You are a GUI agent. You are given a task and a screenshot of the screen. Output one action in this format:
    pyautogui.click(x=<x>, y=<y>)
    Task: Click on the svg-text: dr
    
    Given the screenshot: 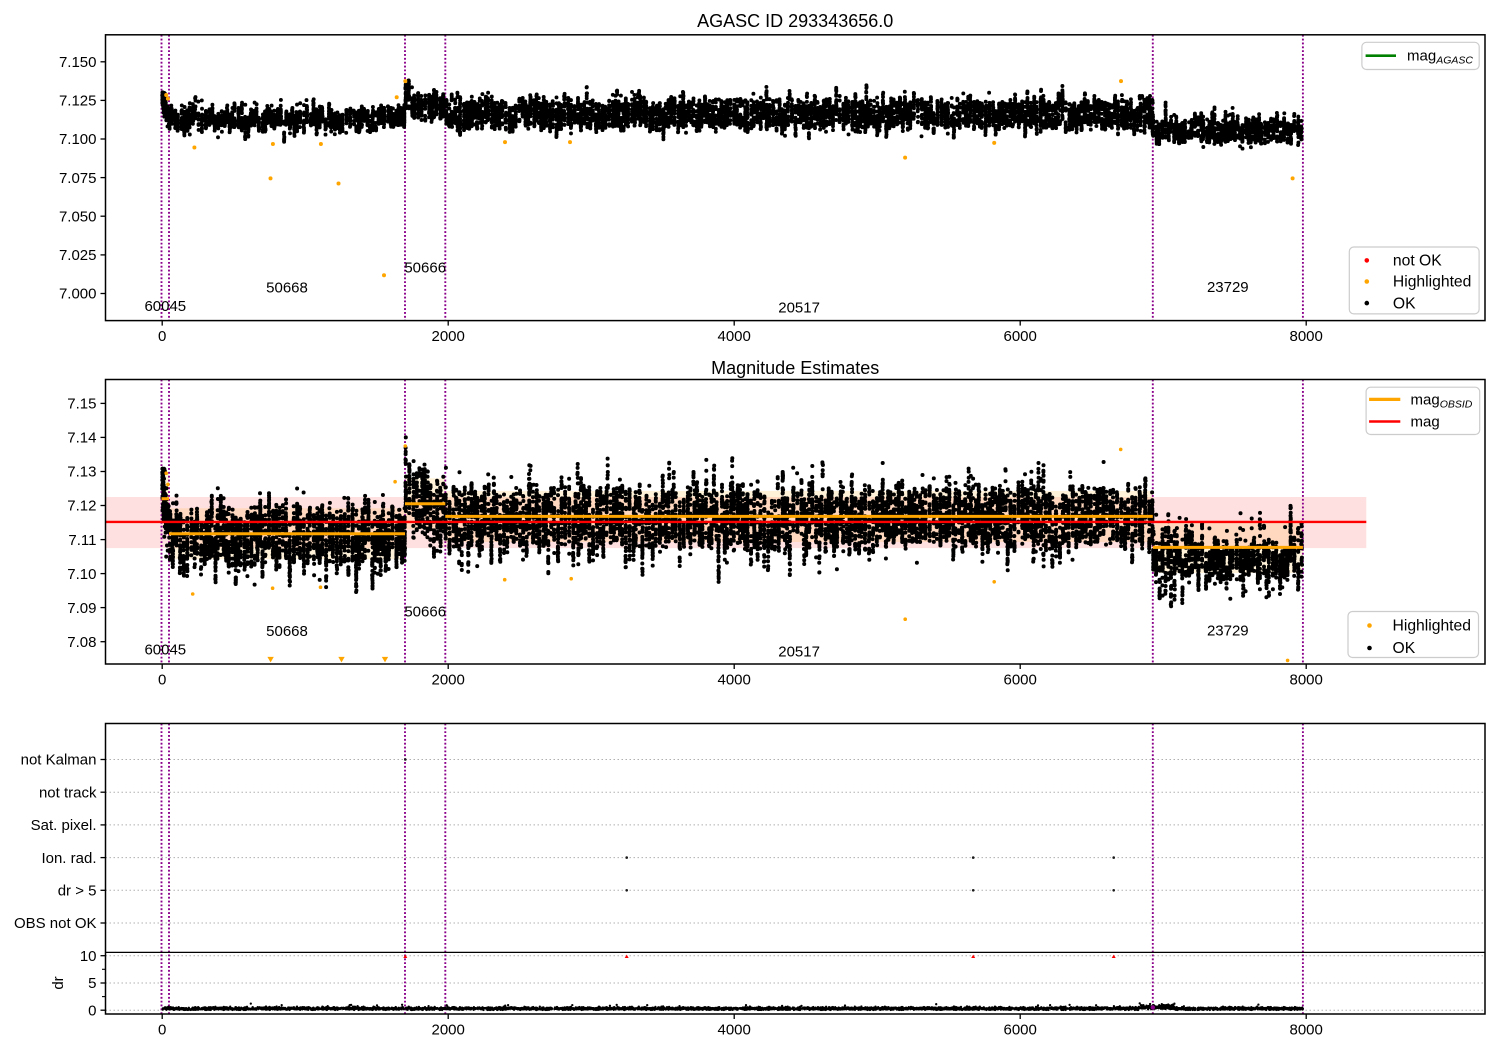 What is the action you would take?
    pyautogui.click(x=58, y=982)
    